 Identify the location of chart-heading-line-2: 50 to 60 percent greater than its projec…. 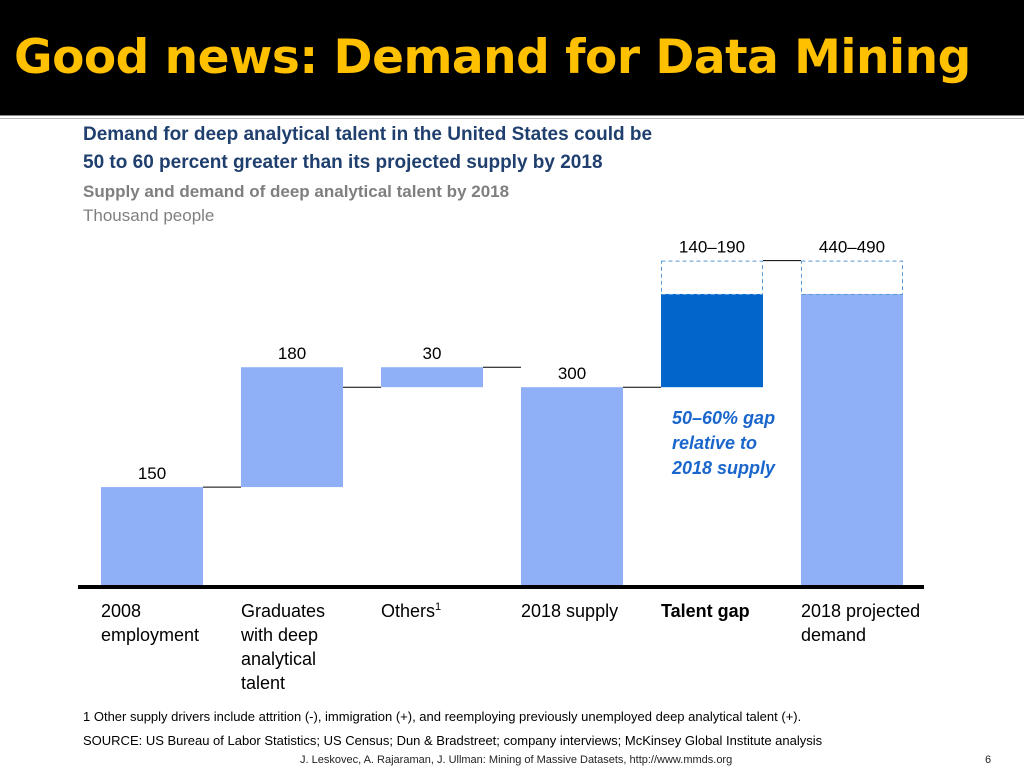
(343, 162).